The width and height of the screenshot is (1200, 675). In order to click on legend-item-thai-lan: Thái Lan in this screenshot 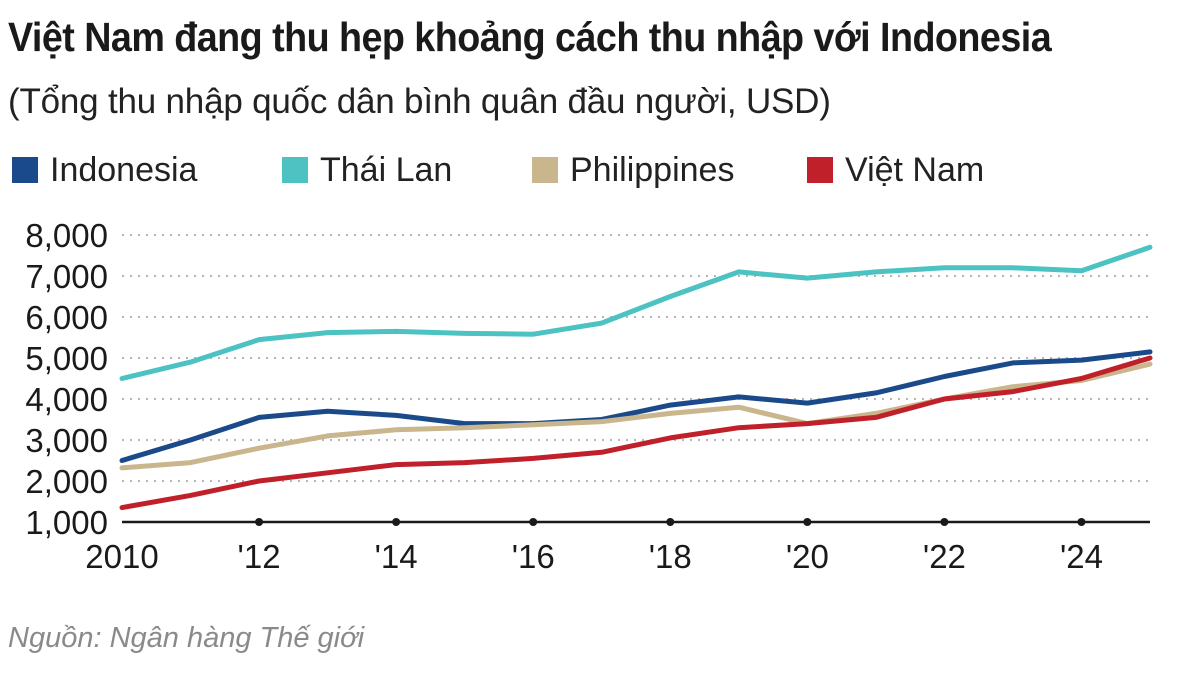, I will do `click(407, 170)`.